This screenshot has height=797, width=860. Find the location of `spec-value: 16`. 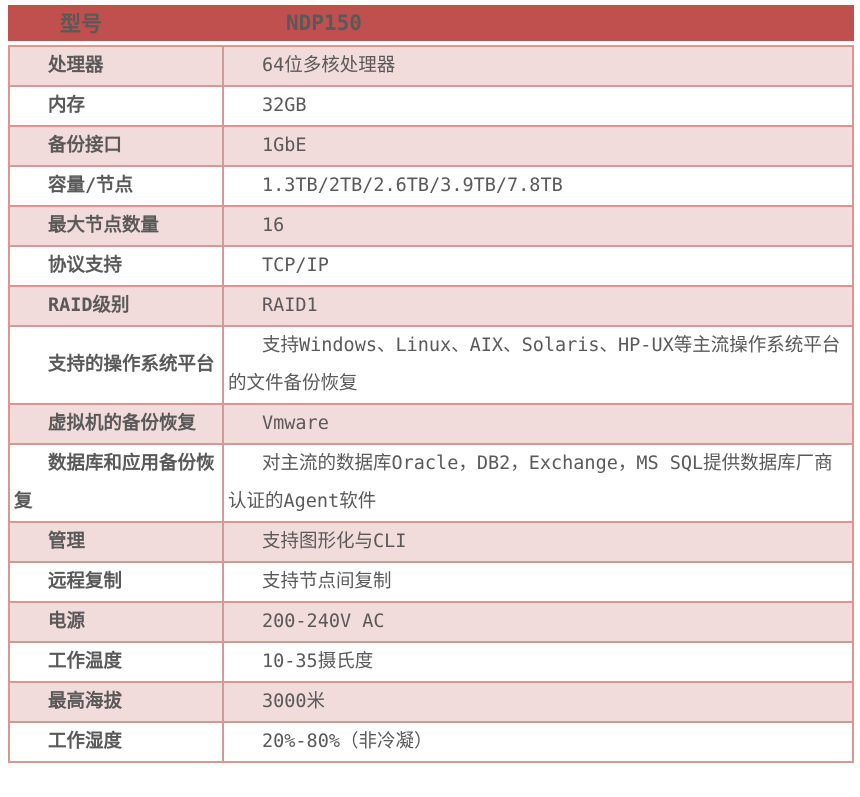

spec-value: 16 is located at coordinates (538, 226).